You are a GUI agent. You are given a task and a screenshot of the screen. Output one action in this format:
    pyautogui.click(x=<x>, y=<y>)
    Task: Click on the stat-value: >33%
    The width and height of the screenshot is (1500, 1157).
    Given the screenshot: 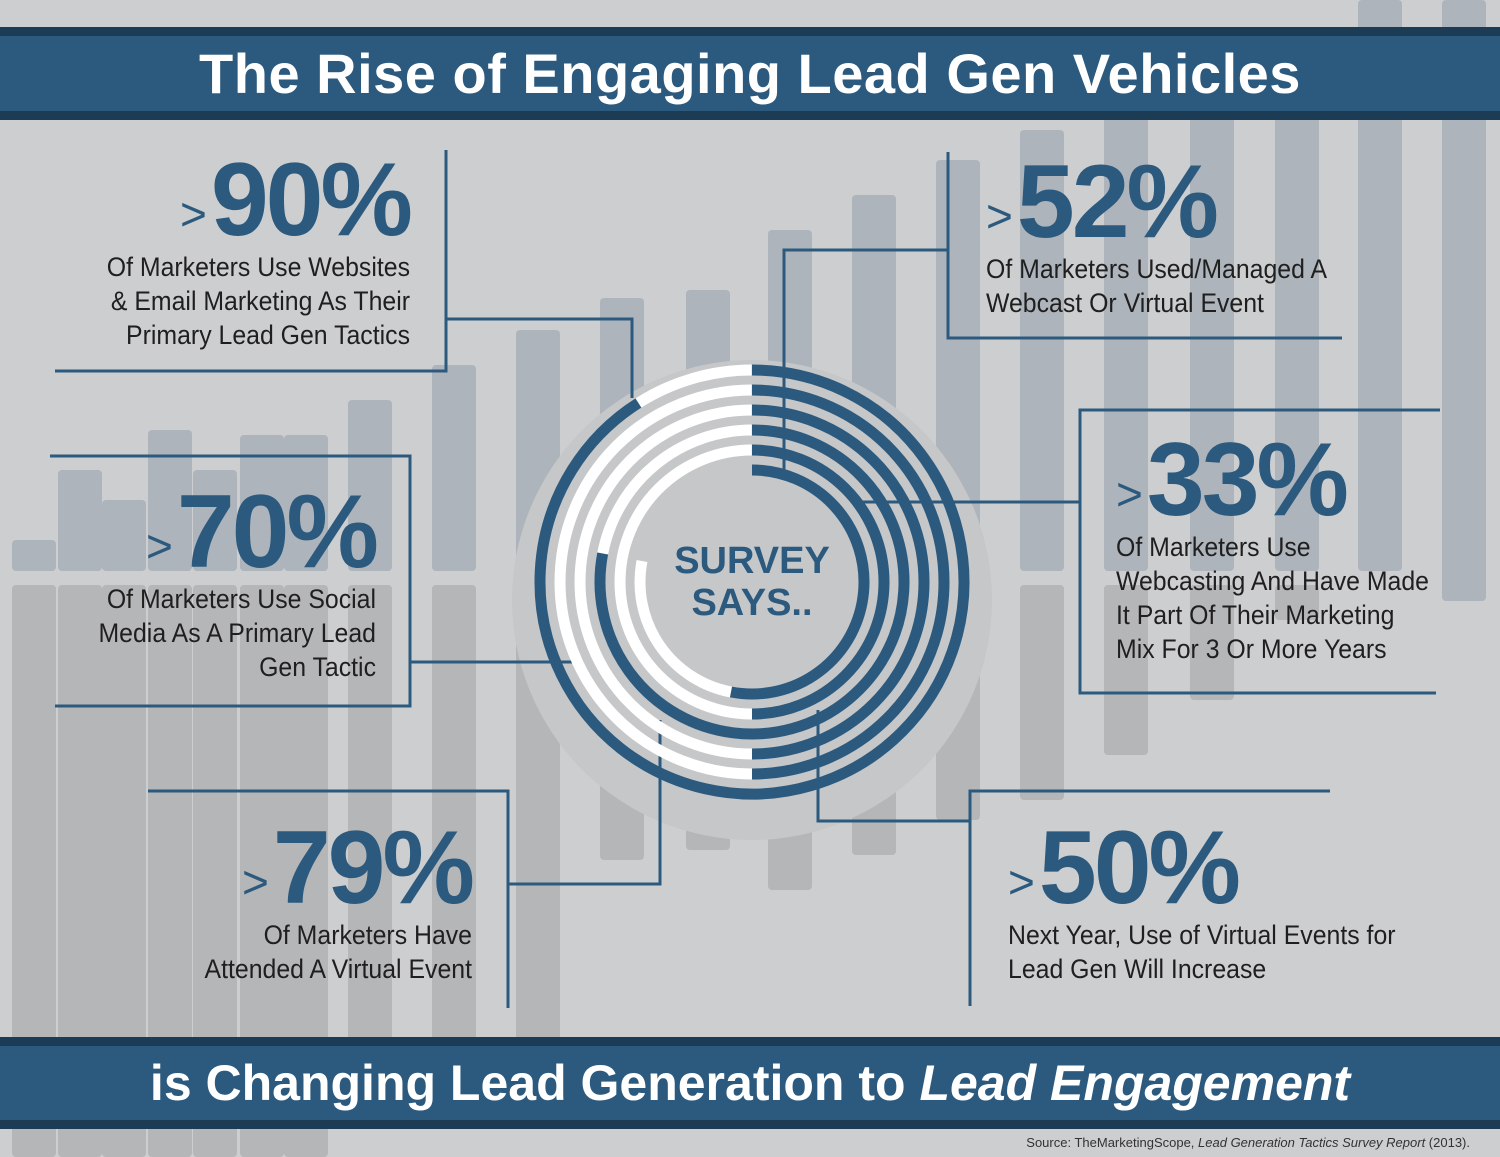 What is the action you would take?
    pyautogui.click(x=1232, y=480)
    